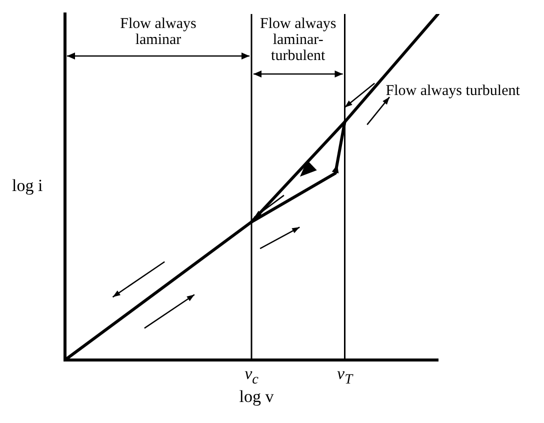  I want to click on annotation: Flow always laminar-turbulent, so click(298, 40).